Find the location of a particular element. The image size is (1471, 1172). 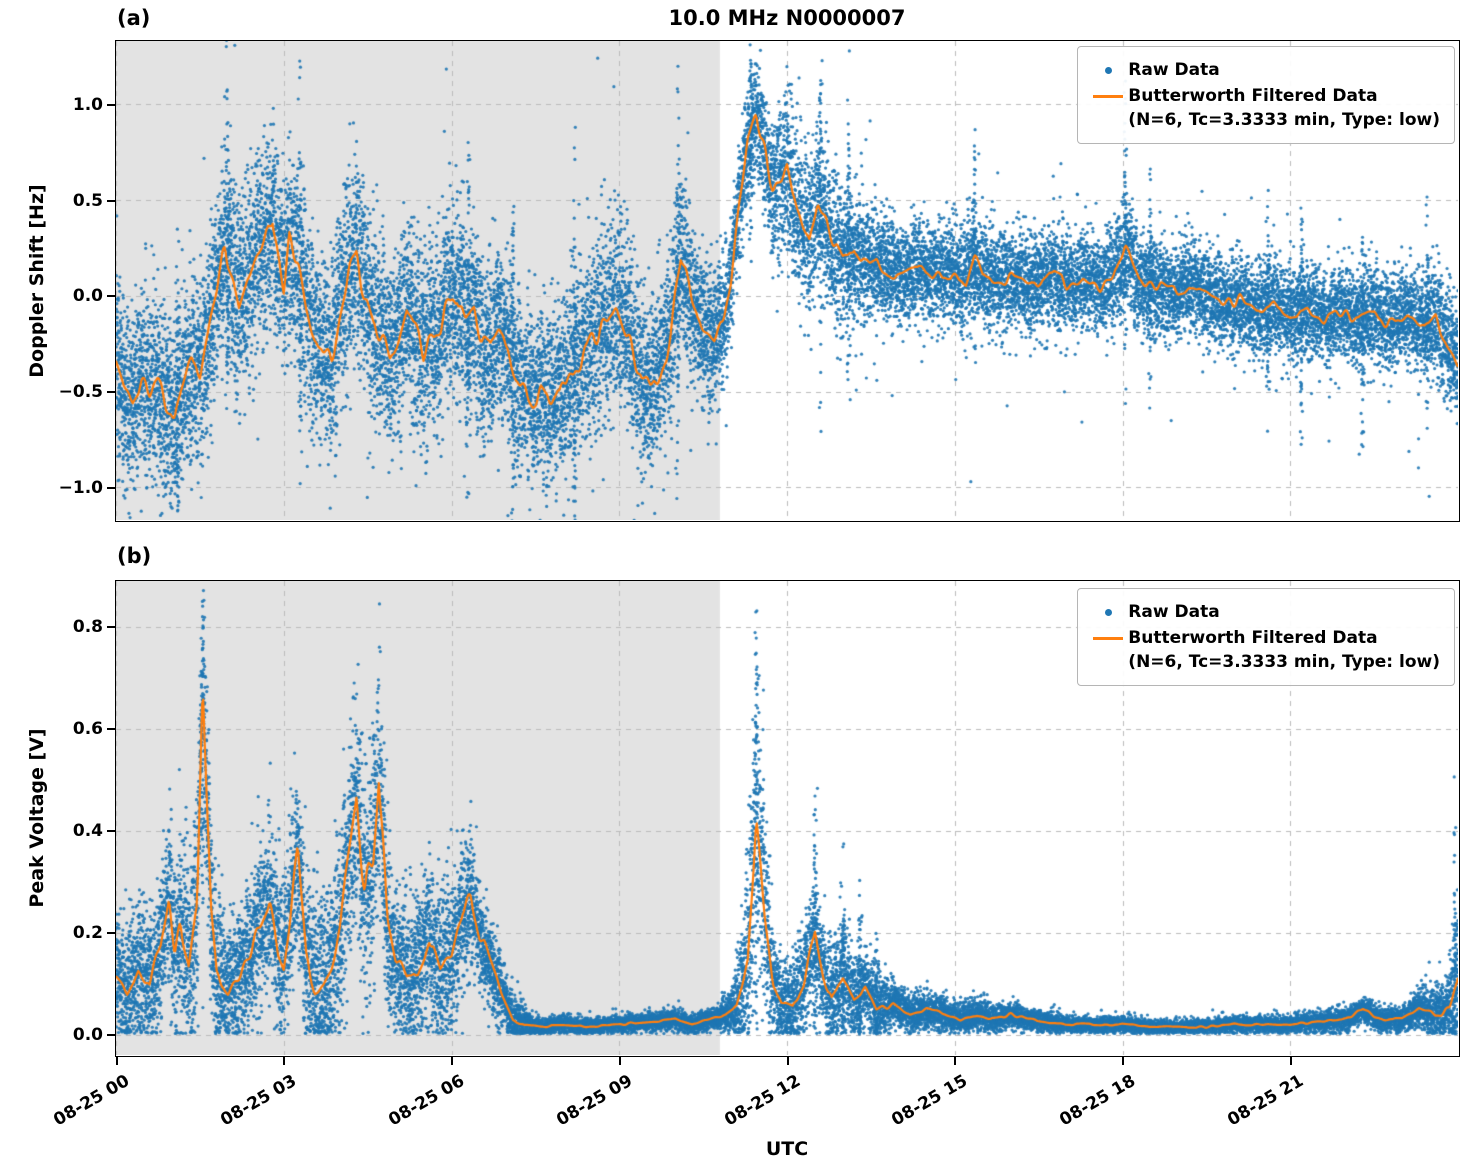

x-tick-label: 08-25 12 is located at coordinates (762, 1101).